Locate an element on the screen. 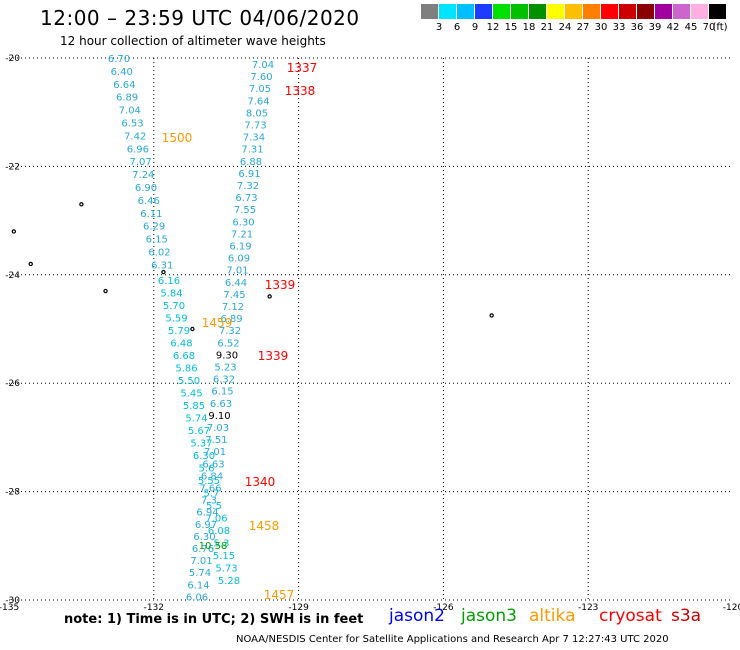 The image size is (740, 650). pass-time-label: 1340 is located at coordinates (260, 482).